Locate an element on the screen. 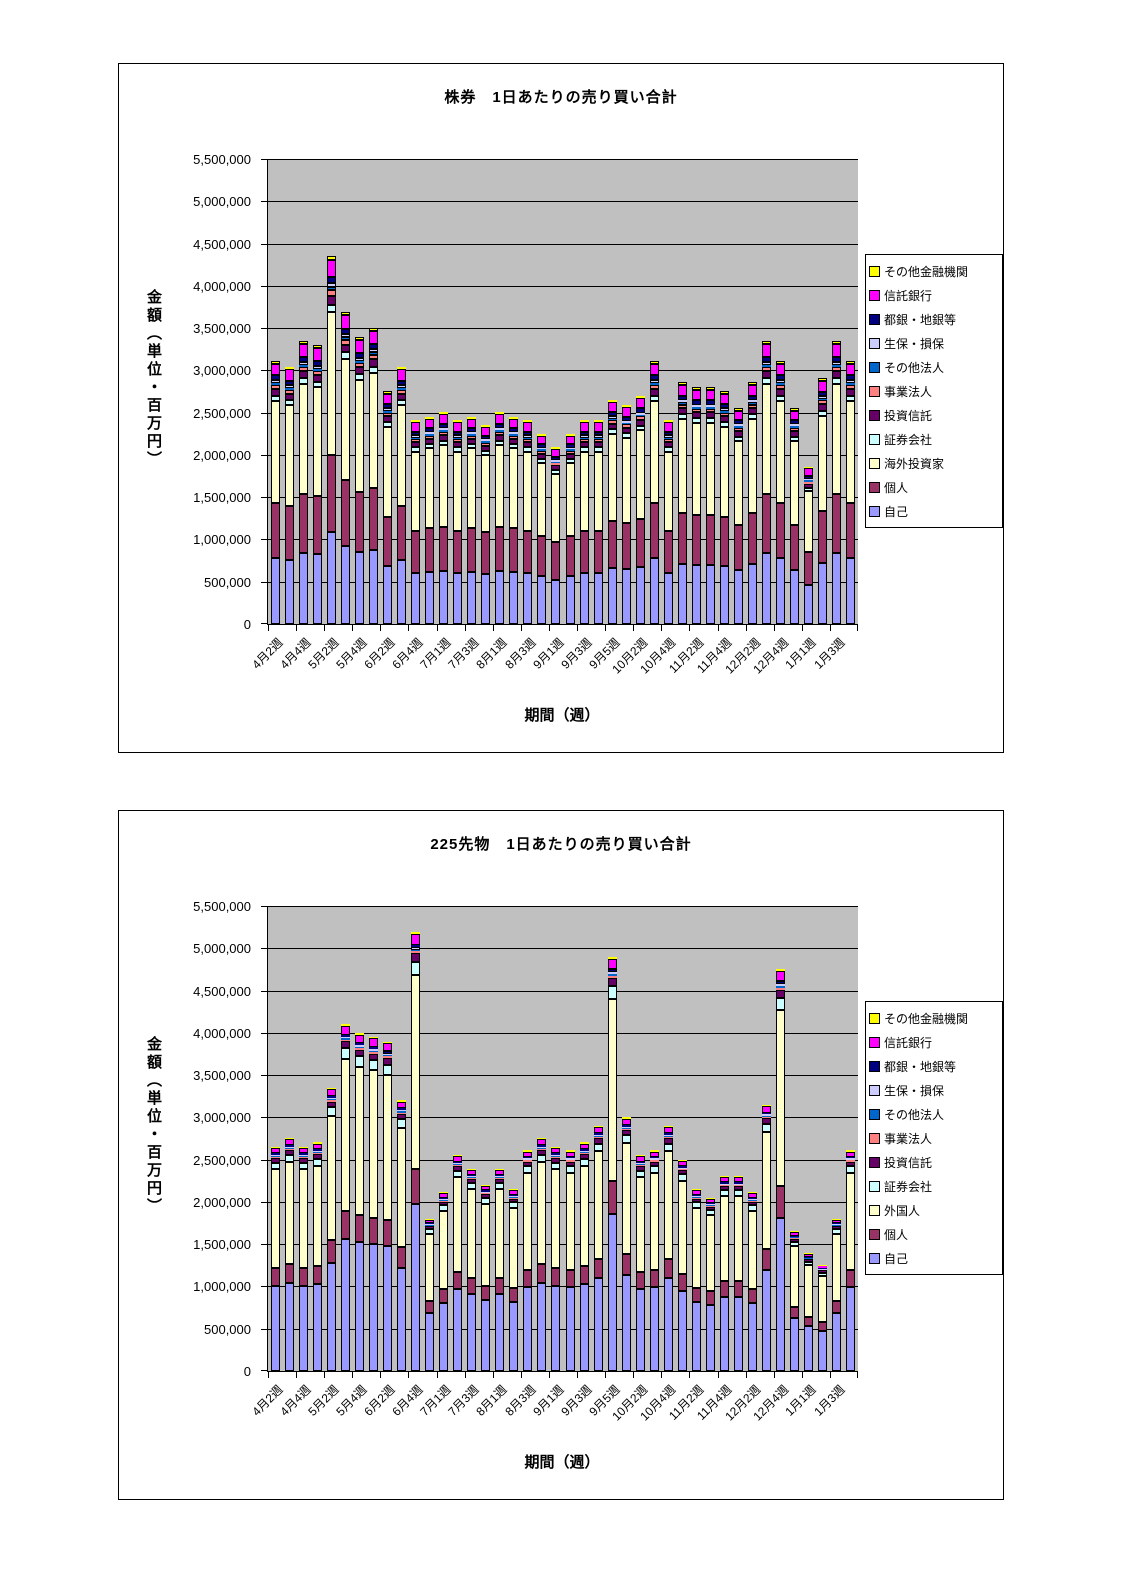  legend-label: 投資信託 is located at coordinates (908, 1162).